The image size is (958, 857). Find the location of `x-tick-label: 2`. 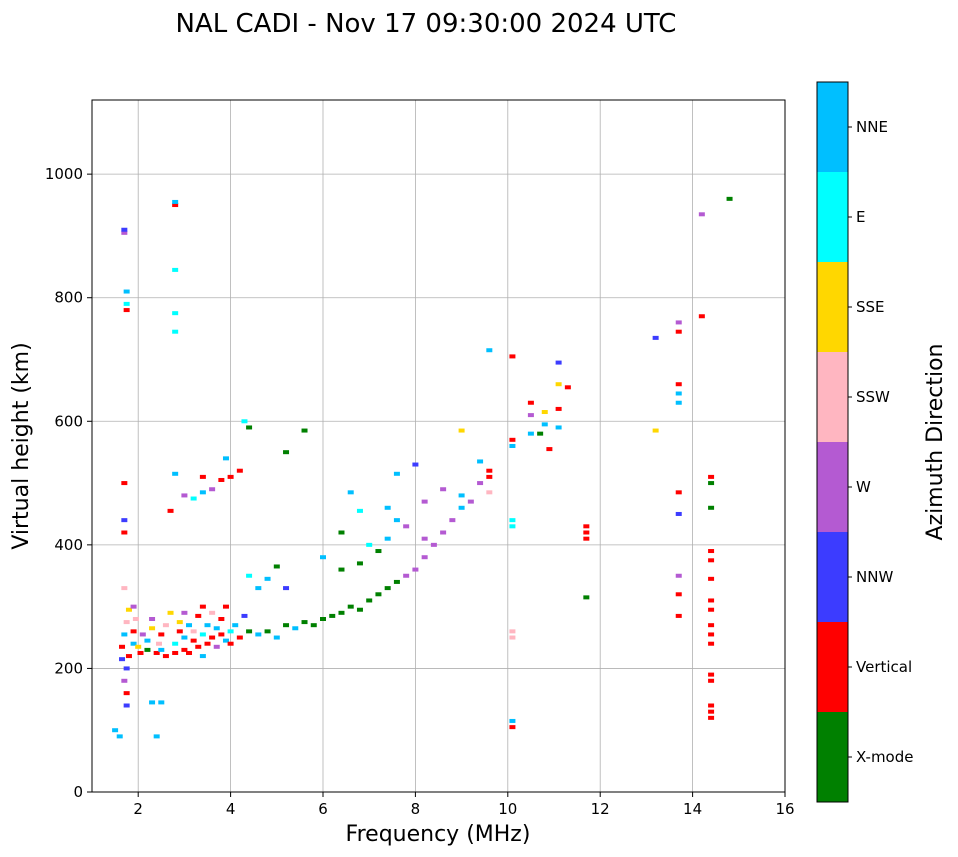

x-tick-label: 2 is located at coordinates (138, 809).